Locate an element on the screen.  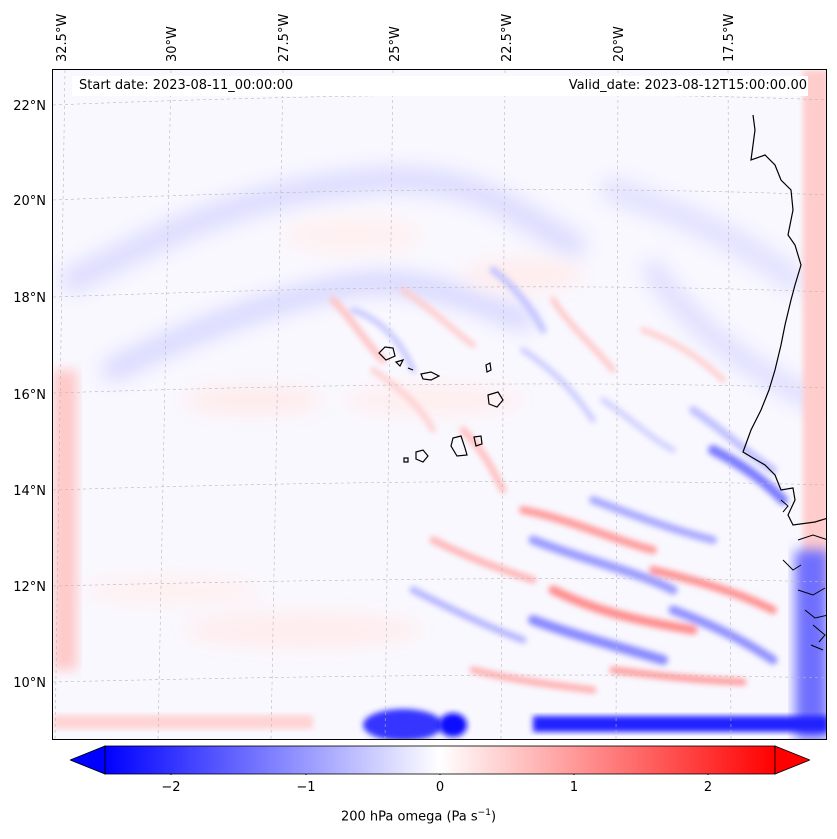
colorbar-tick-2: 2 is located at coordinates (708, 787).